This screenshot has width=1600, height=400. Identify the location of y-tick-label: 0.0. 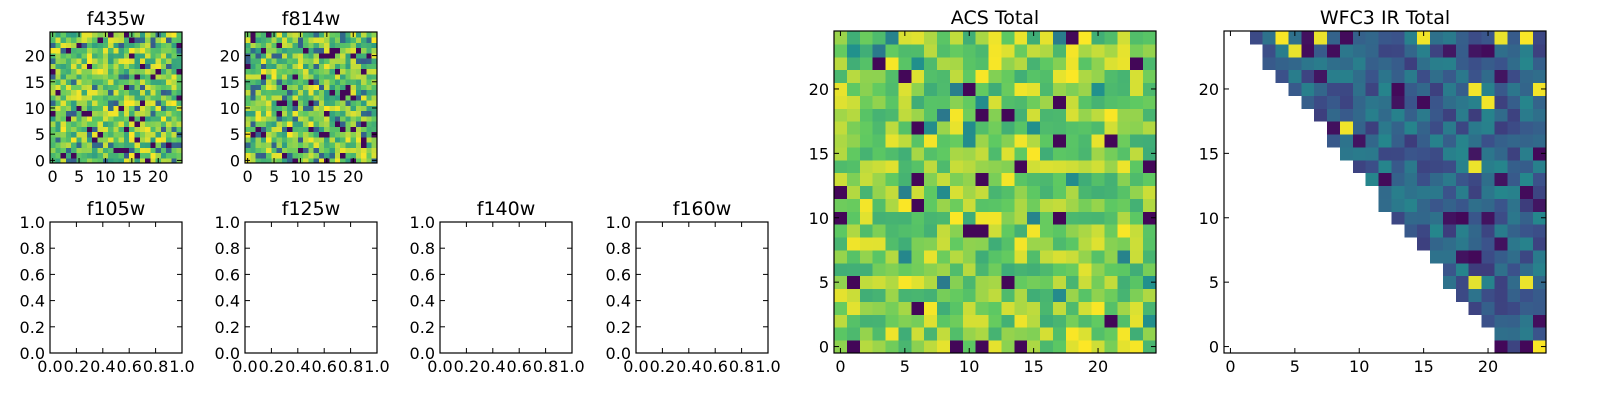
(32, 353).